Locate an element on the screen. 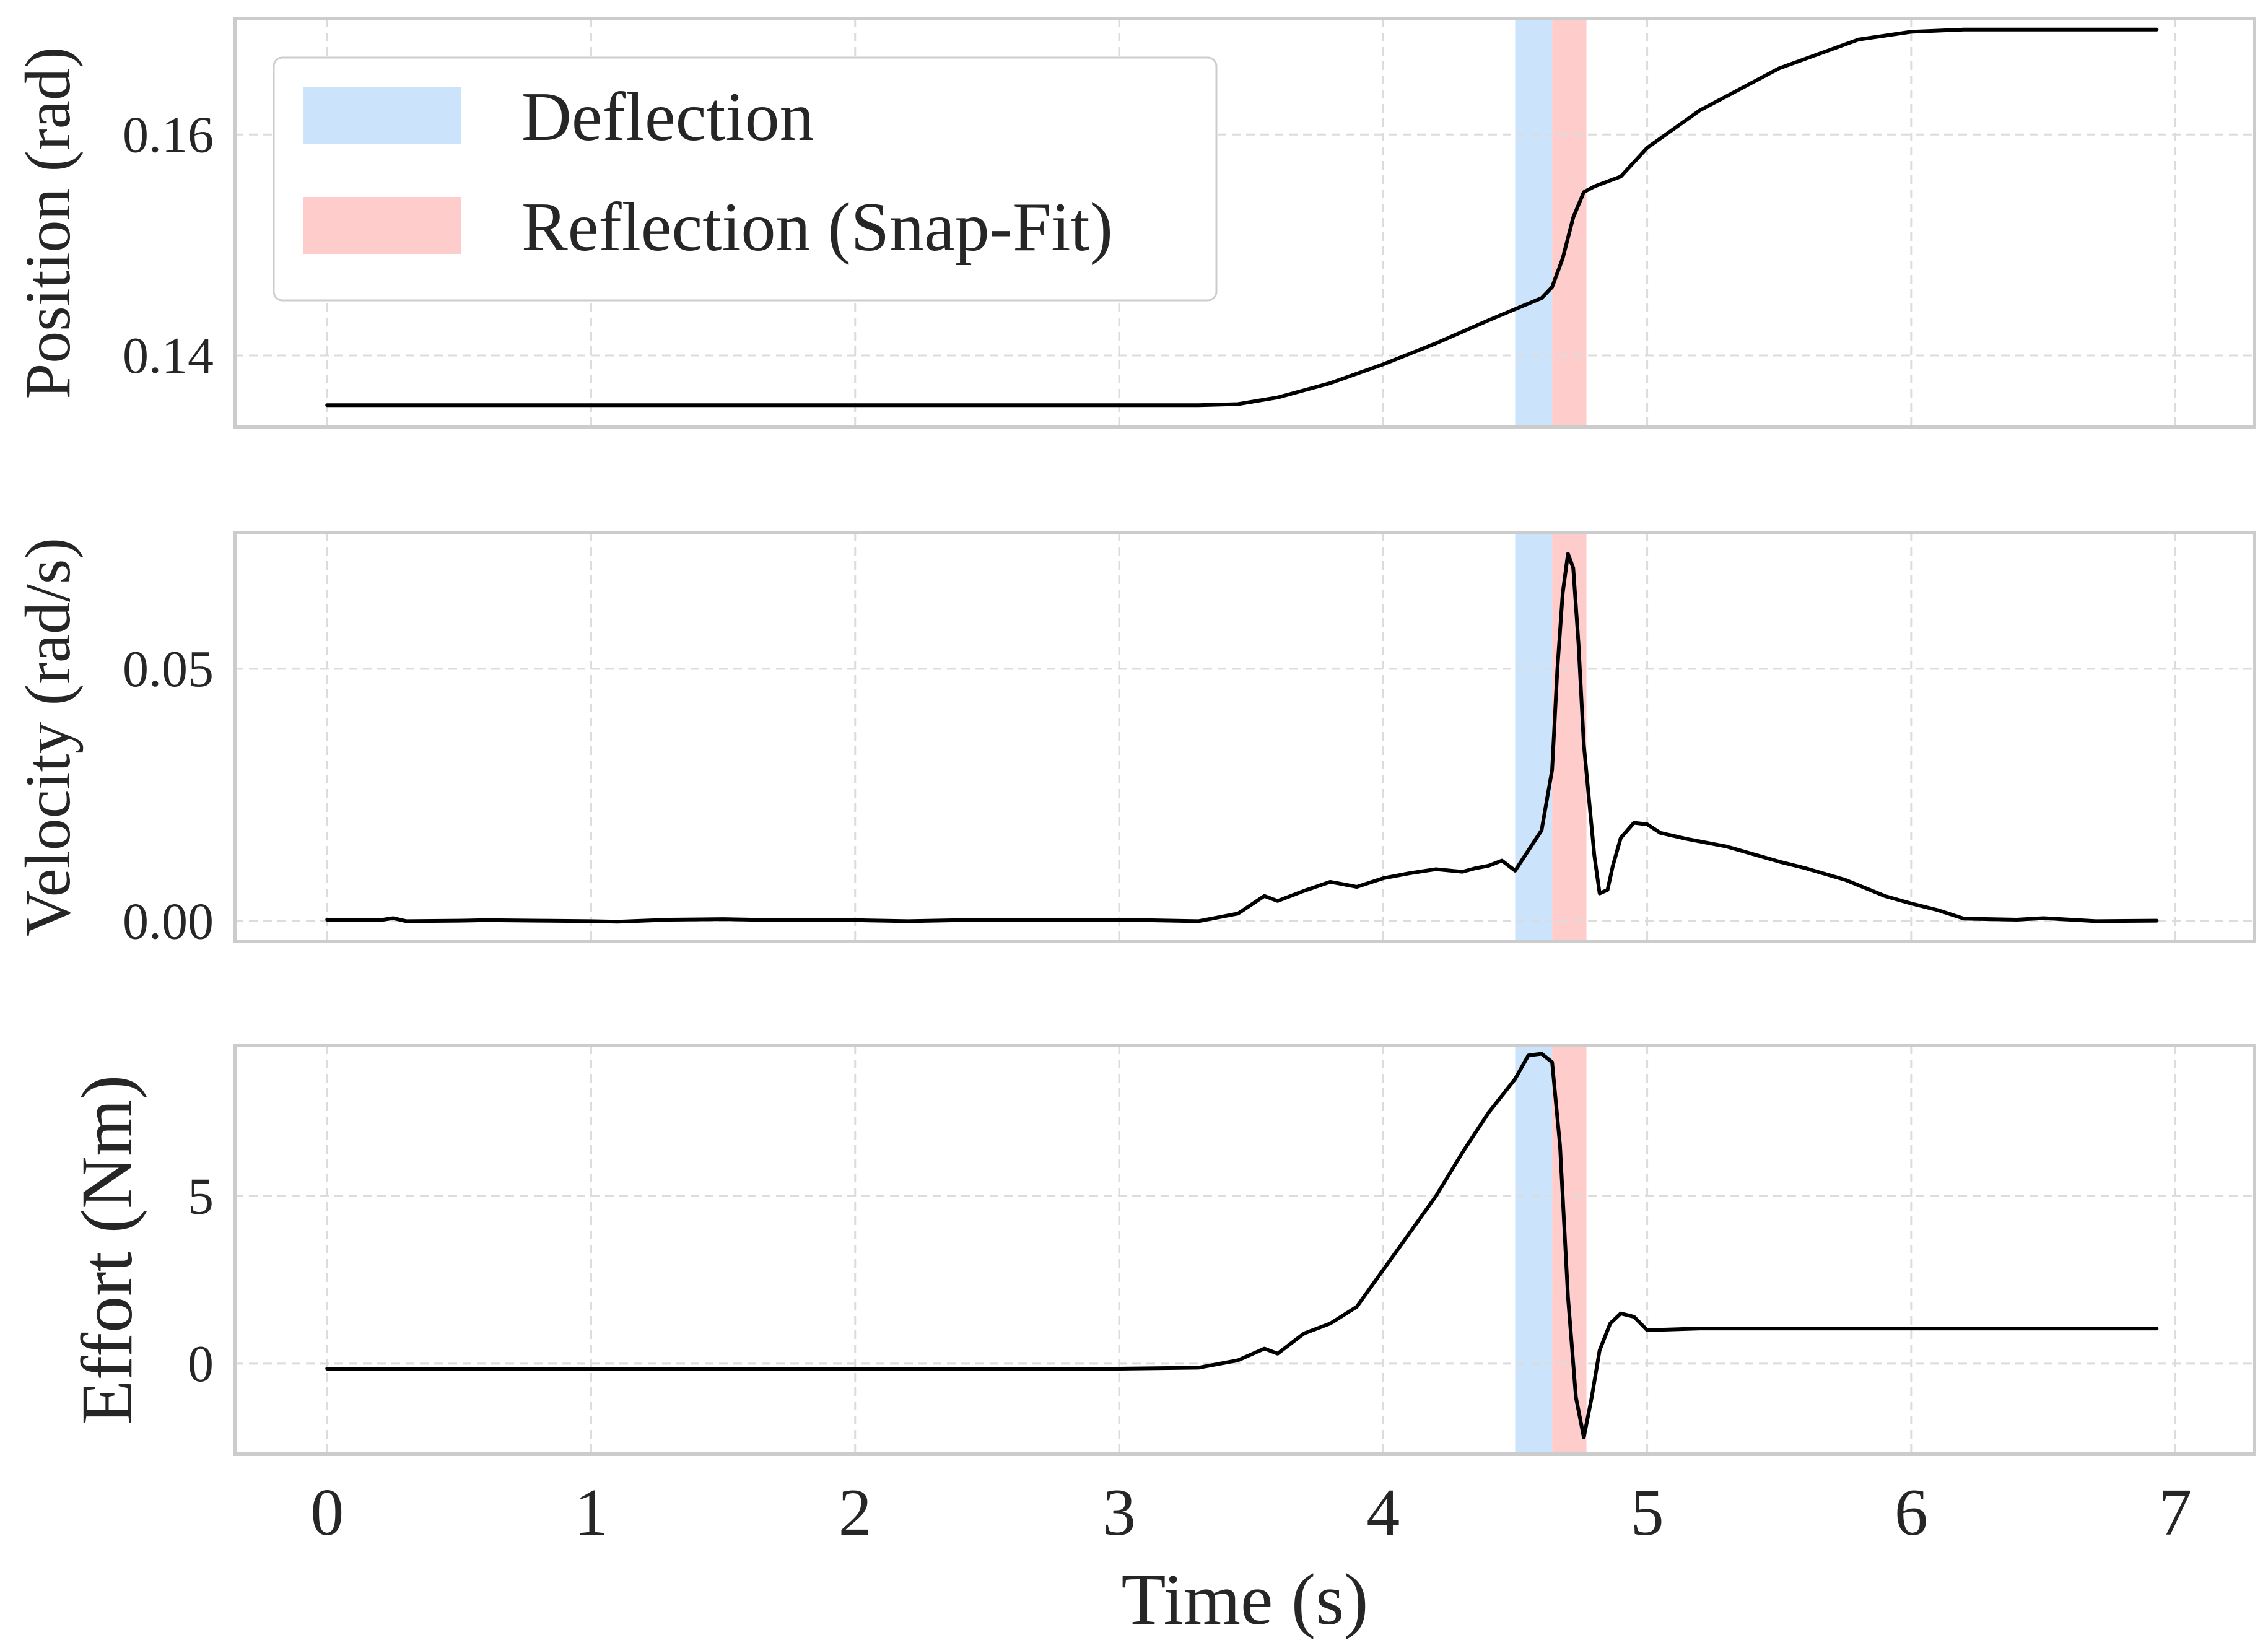  y-tick-label: 5 is located at coordinates (201, 1196).